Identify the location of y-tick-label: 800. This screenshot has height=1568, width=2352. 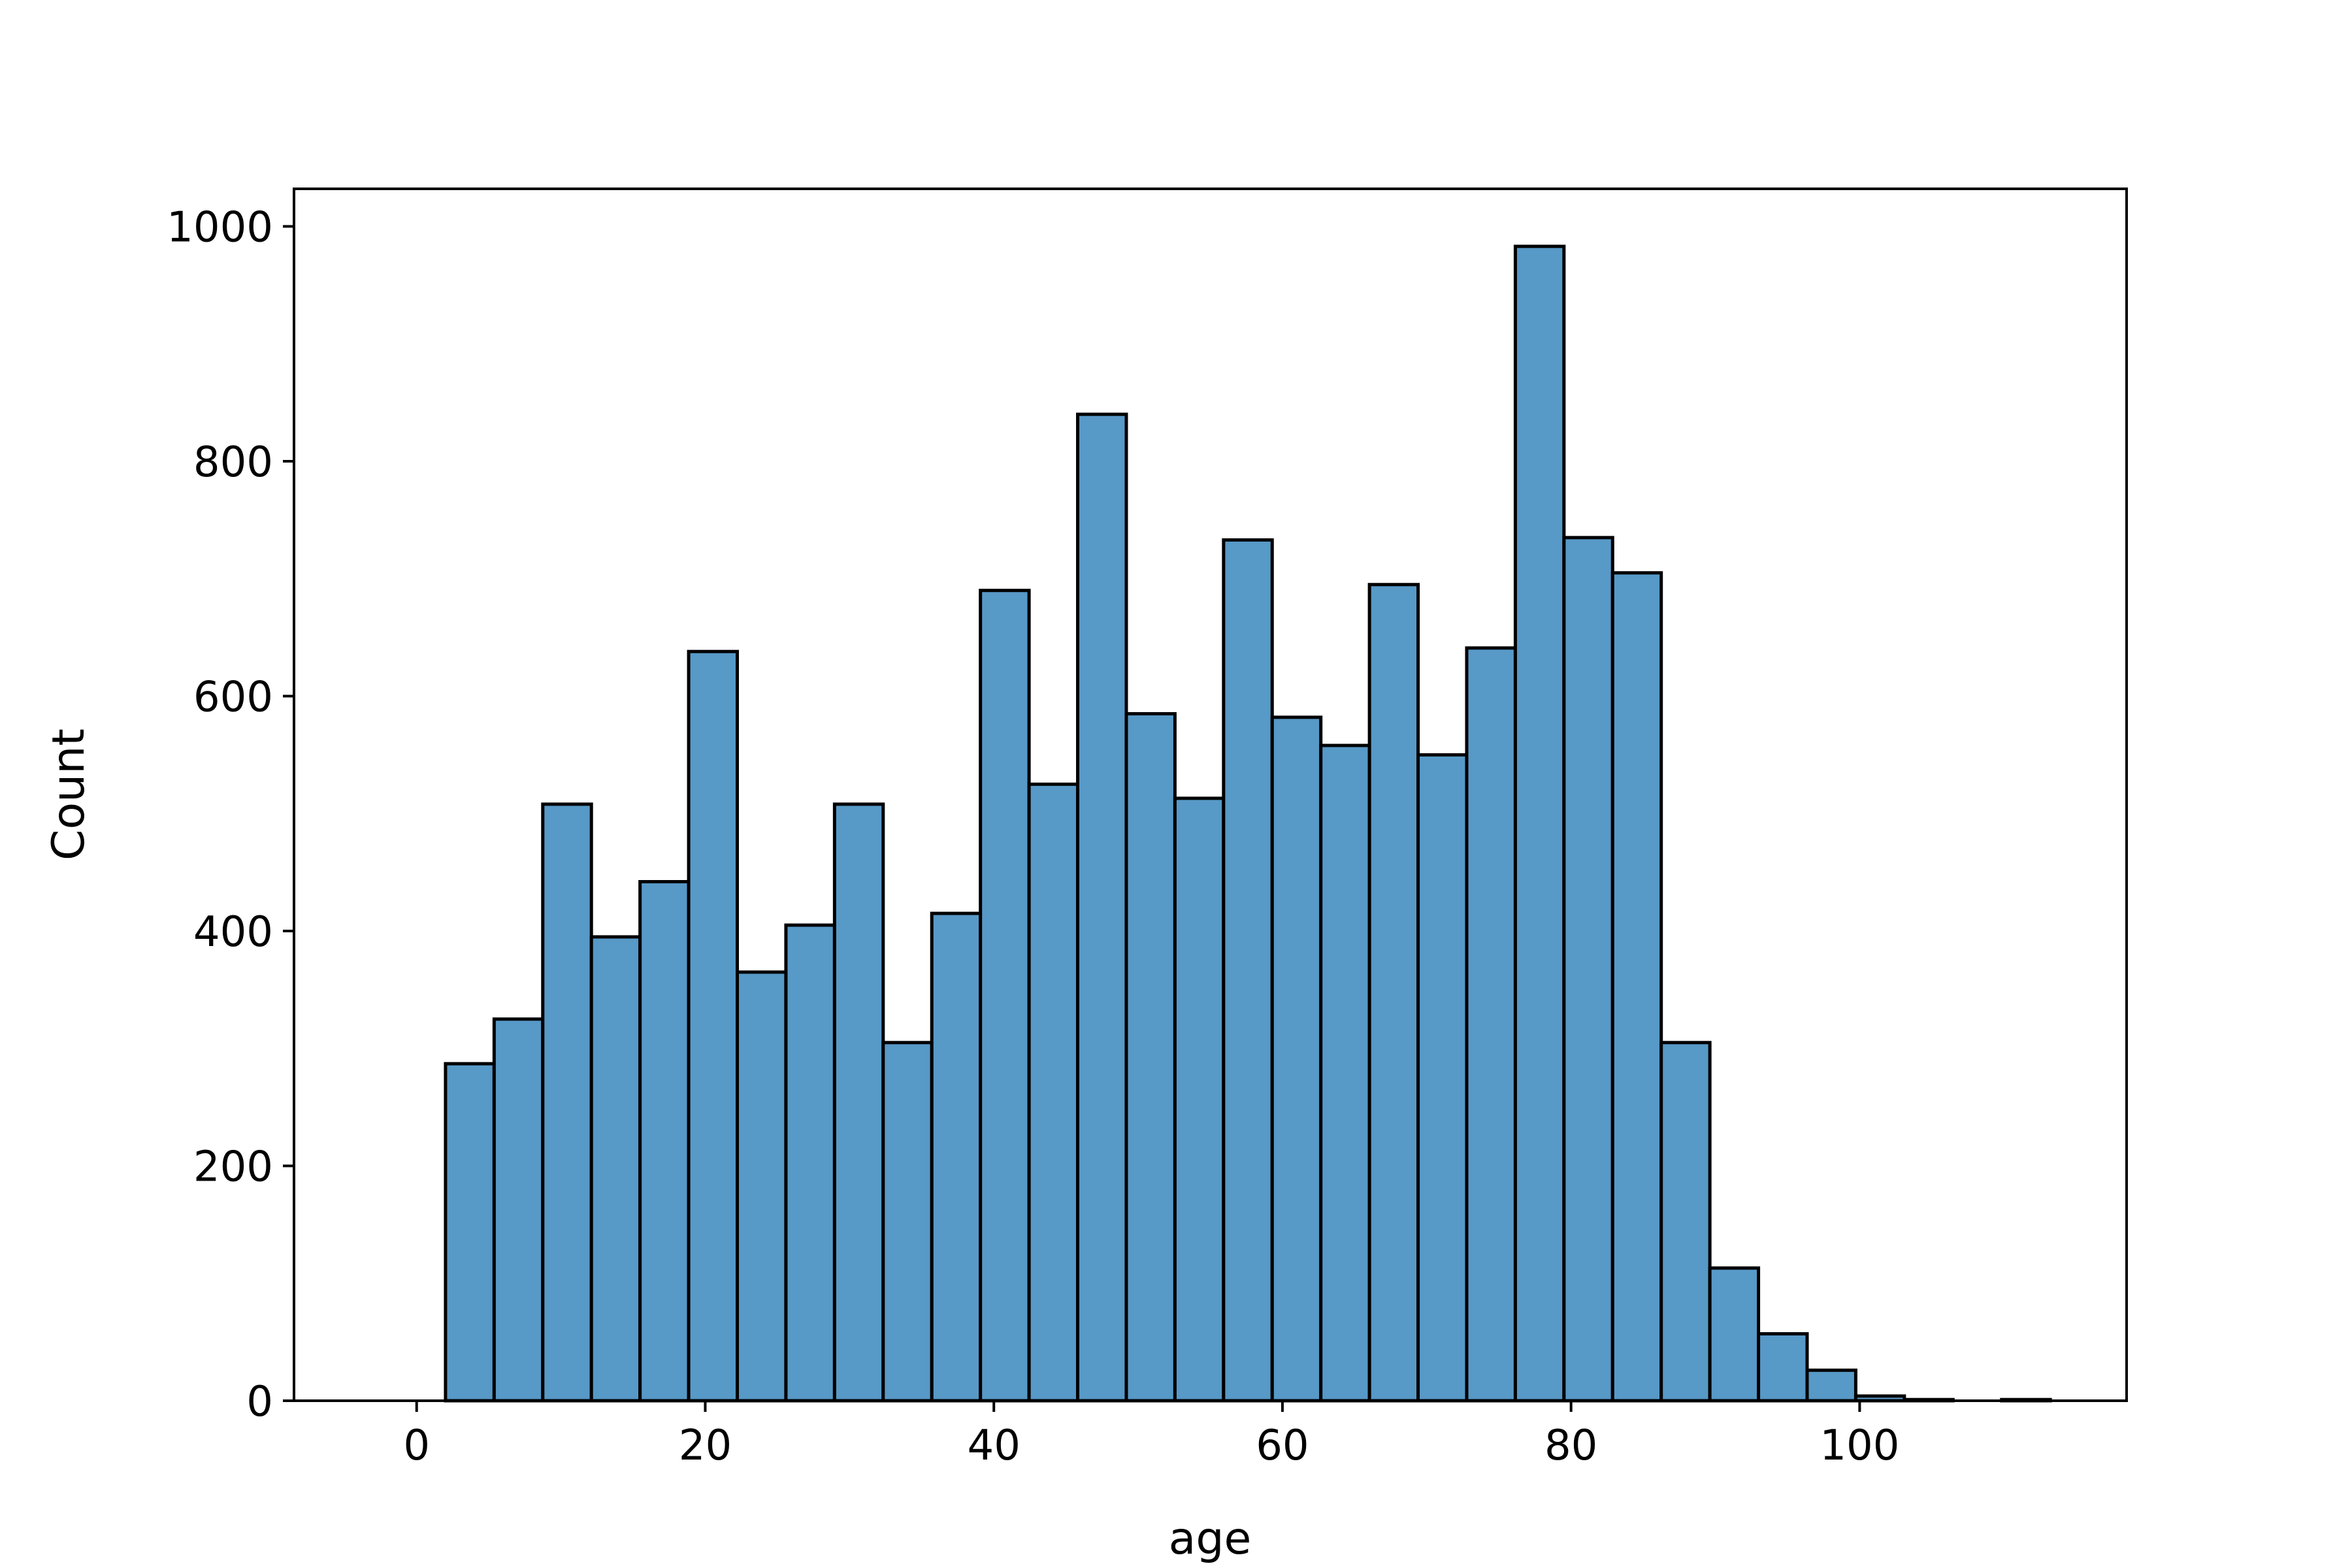
(233, 462).